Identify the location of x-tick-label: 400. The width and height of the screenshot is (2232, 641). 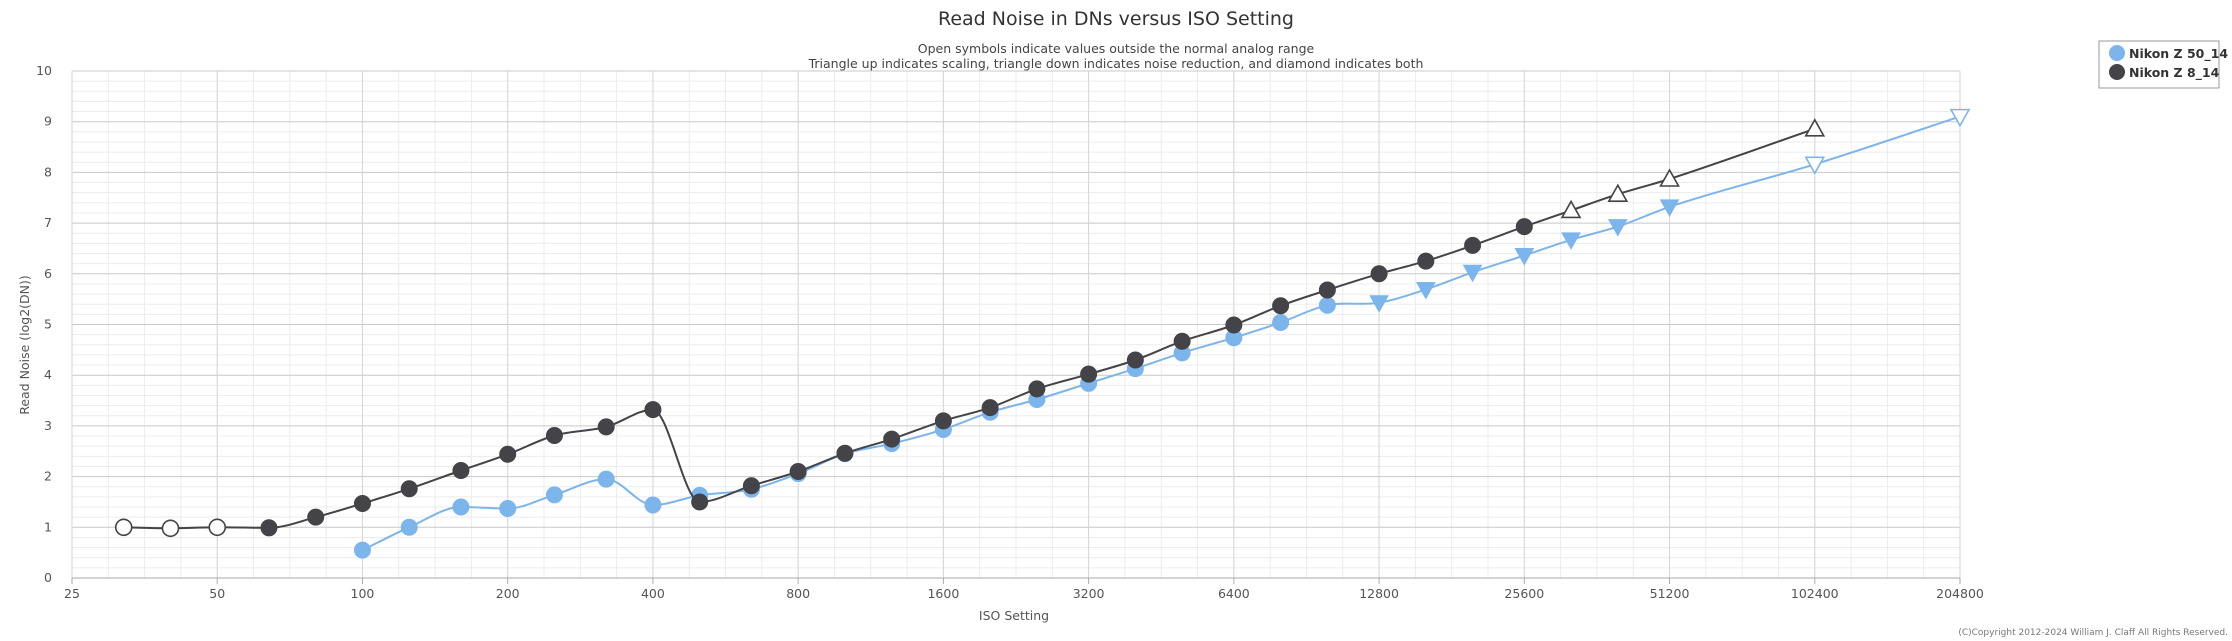
(653, 593).